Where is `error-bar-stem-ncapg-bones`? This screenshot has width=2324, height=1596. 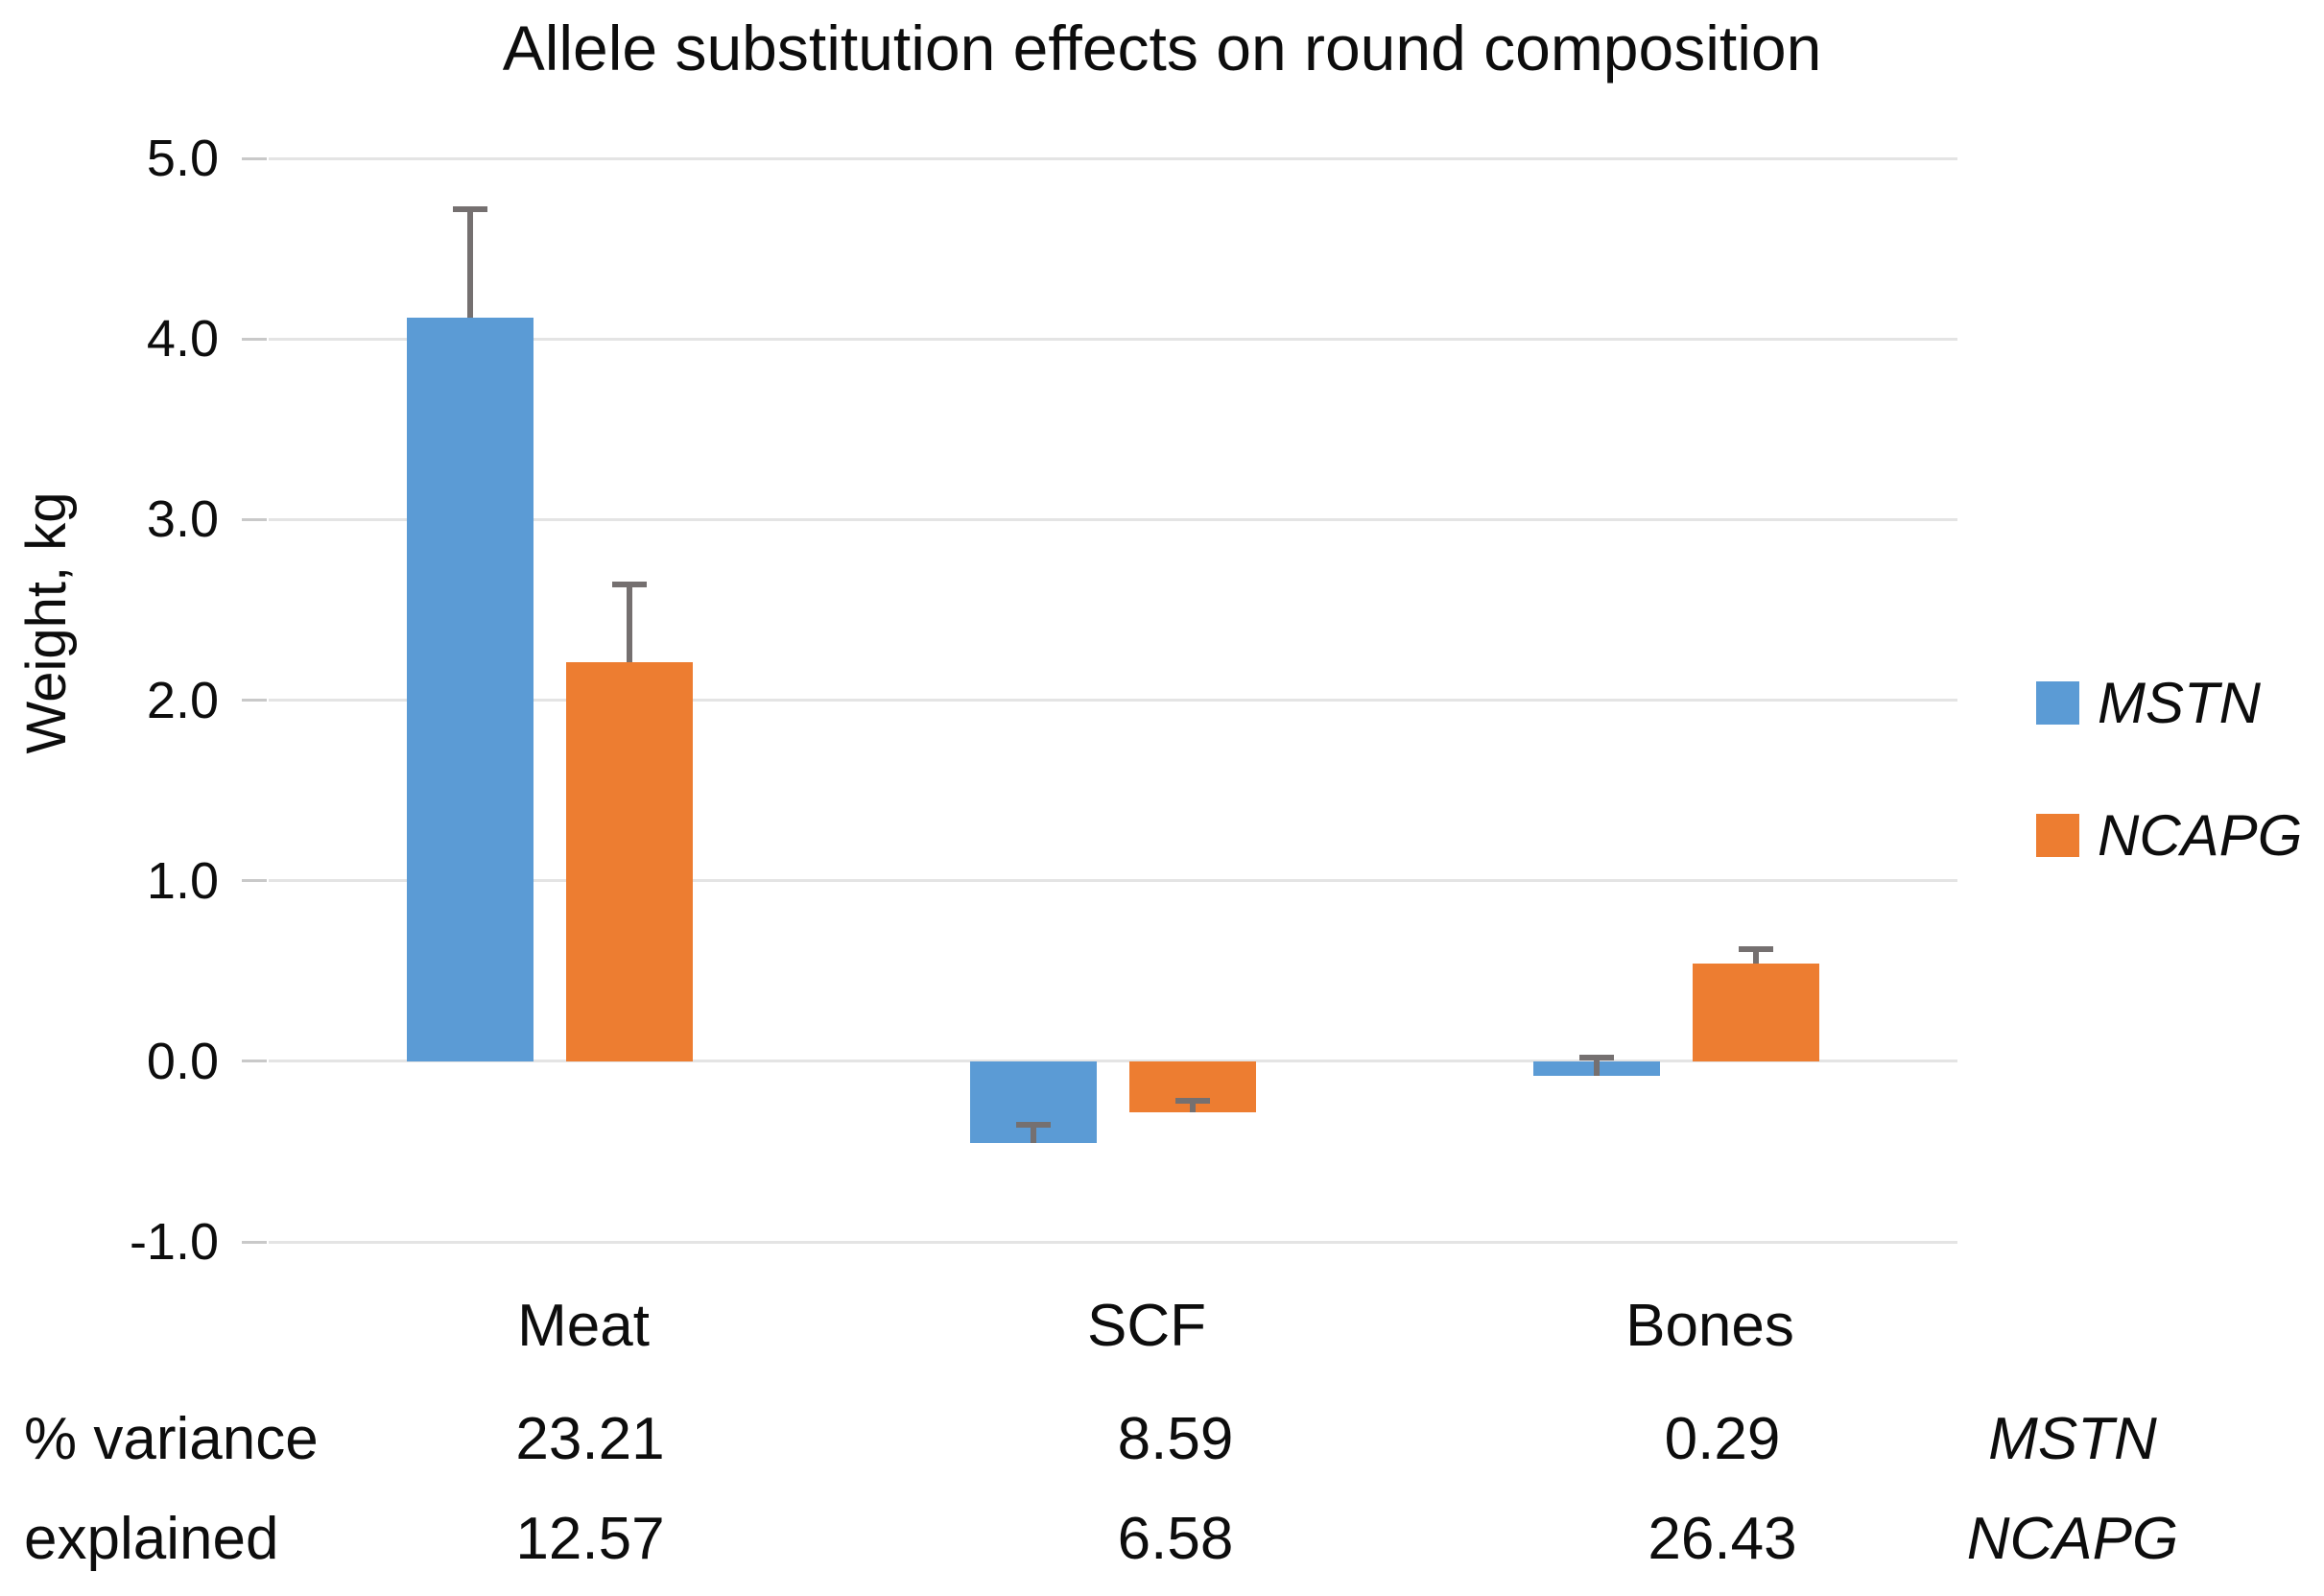
error-bar-stem-ncapg-bones is located at coordinates (1756, 957).